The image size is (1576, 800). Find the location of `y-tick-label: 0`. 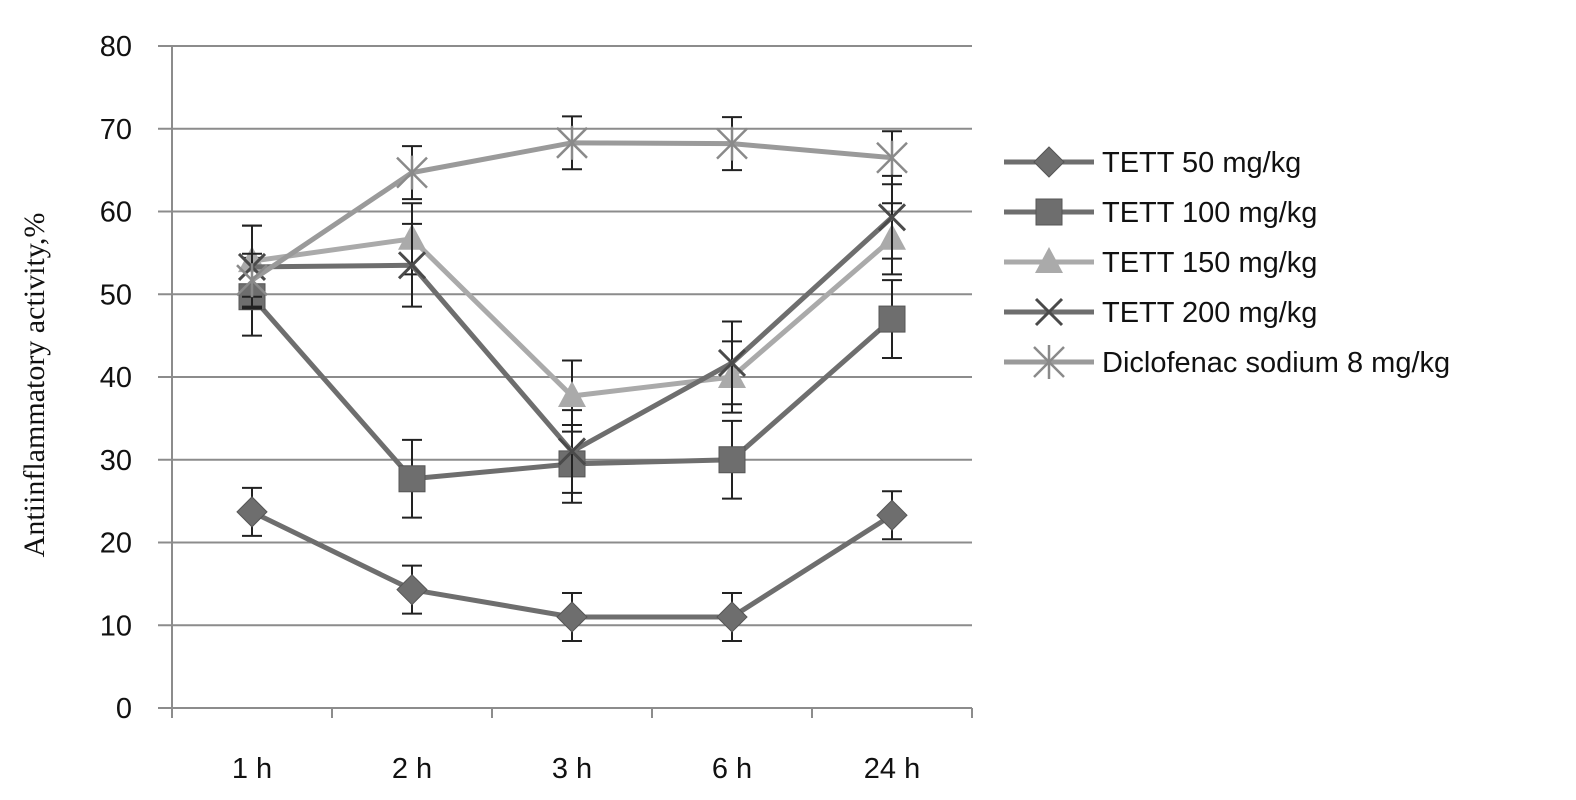

y-tick-label: 0 is located at coordinates (124, 709).